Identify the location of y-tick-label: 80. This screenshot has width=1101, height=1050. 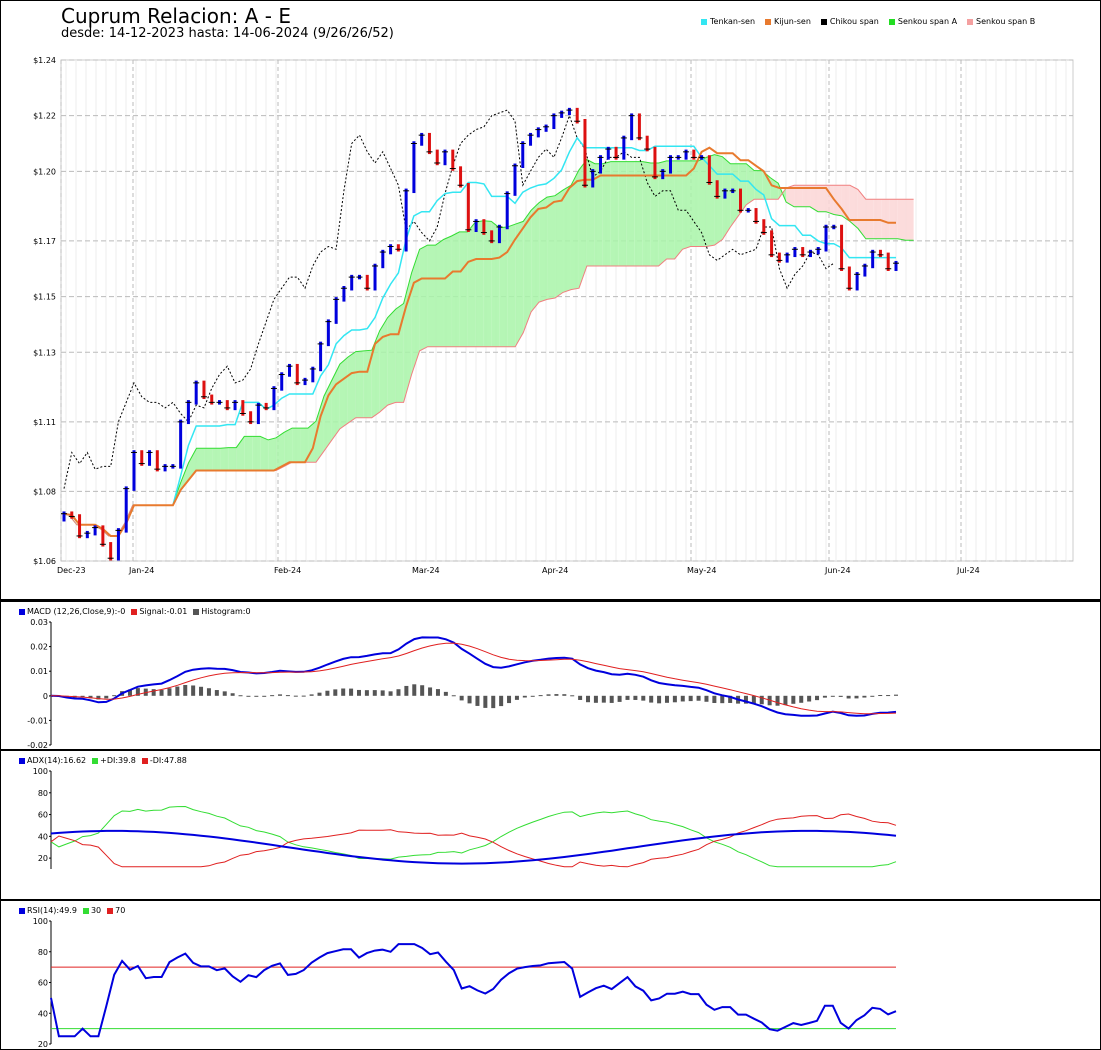
(43, 952).